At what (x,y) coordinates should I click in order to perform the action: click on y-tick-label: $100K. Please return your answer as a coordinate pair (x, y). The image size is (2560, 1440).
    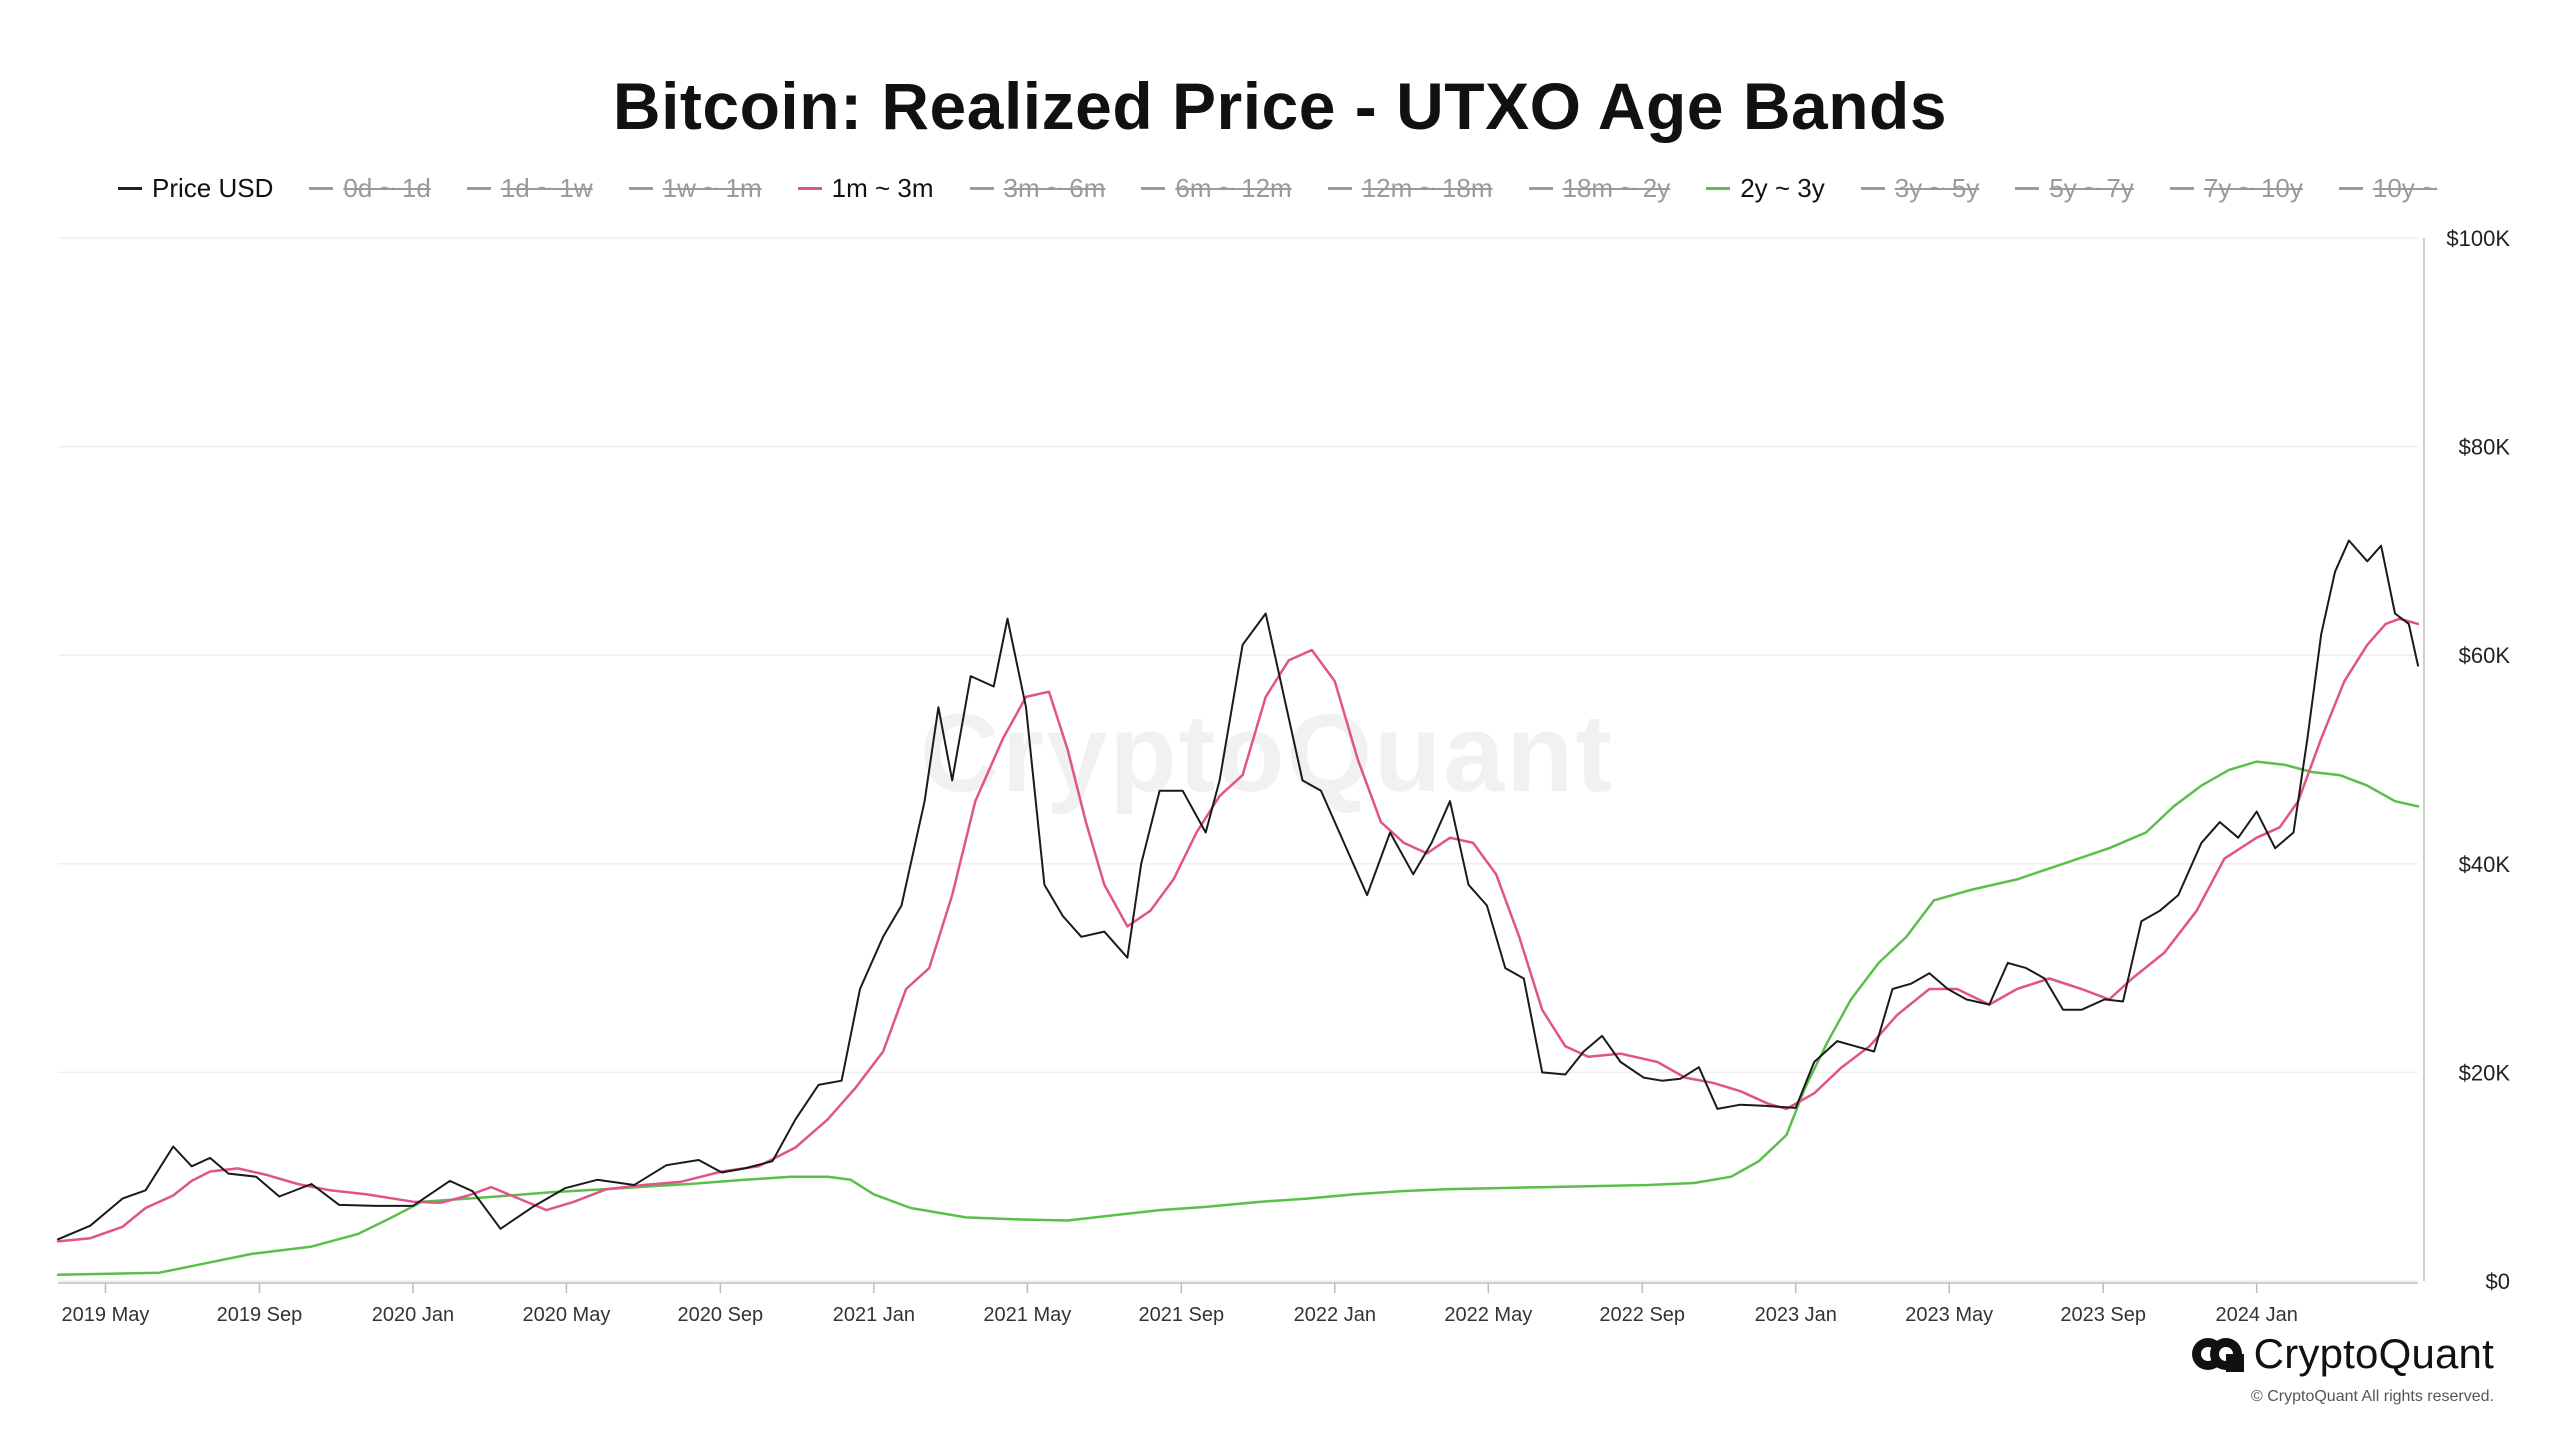
    Looking at the image, I should click on (2478, 238).